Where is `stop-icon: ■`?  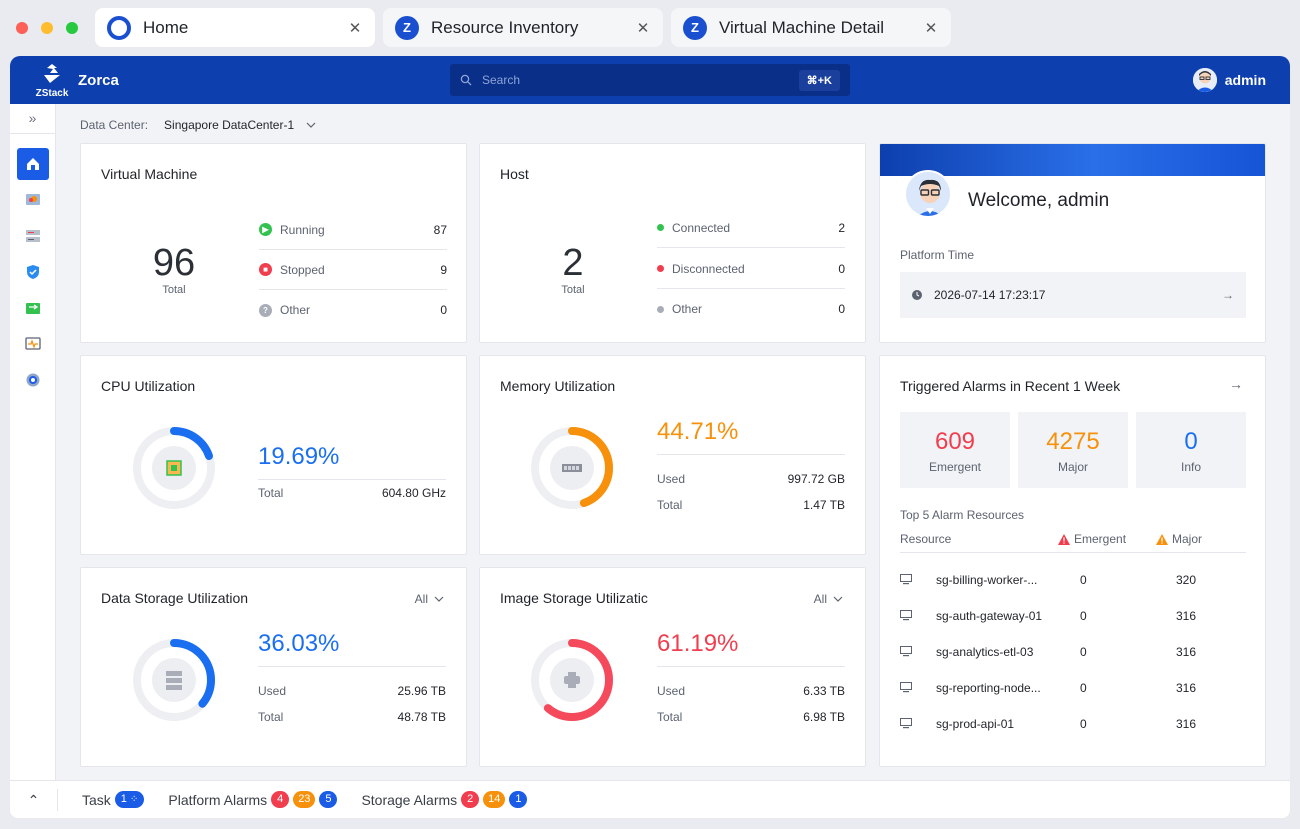 stop-icon: ■ is located at coordinates (265, 269).